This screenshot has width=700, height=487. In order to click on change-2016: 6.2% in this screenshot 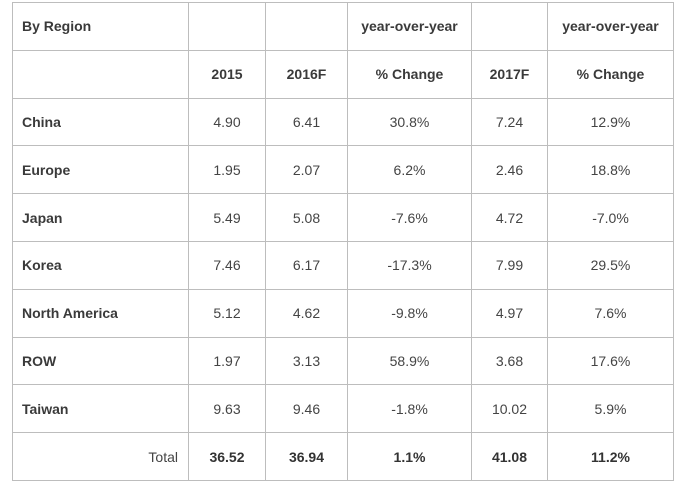, I will do `click(409, 170)`.